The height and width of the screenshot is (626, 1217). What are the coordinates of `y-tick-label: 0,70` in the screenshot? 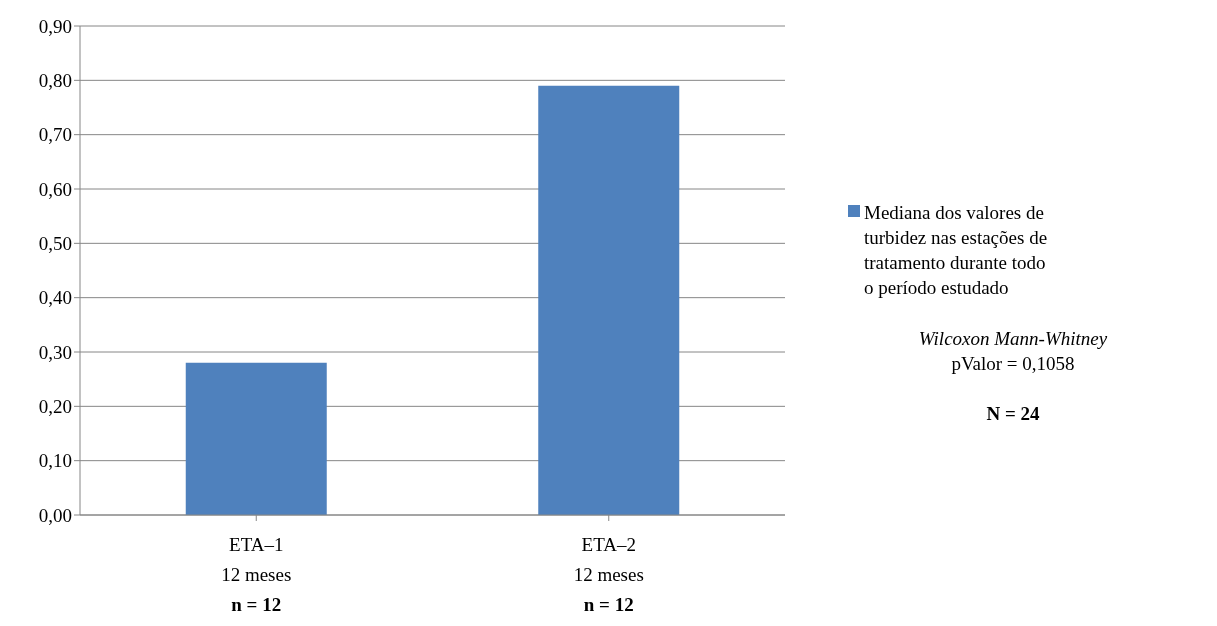 It's located at (55, 135).